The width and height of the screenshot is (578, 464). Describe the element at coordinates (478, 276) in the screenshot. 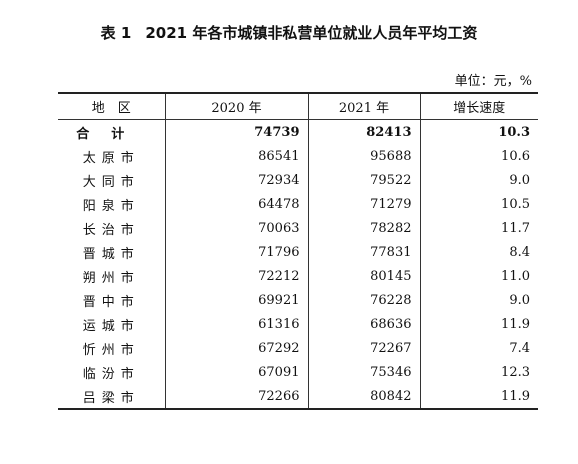

I see `value-cell: 11.0` at that location.